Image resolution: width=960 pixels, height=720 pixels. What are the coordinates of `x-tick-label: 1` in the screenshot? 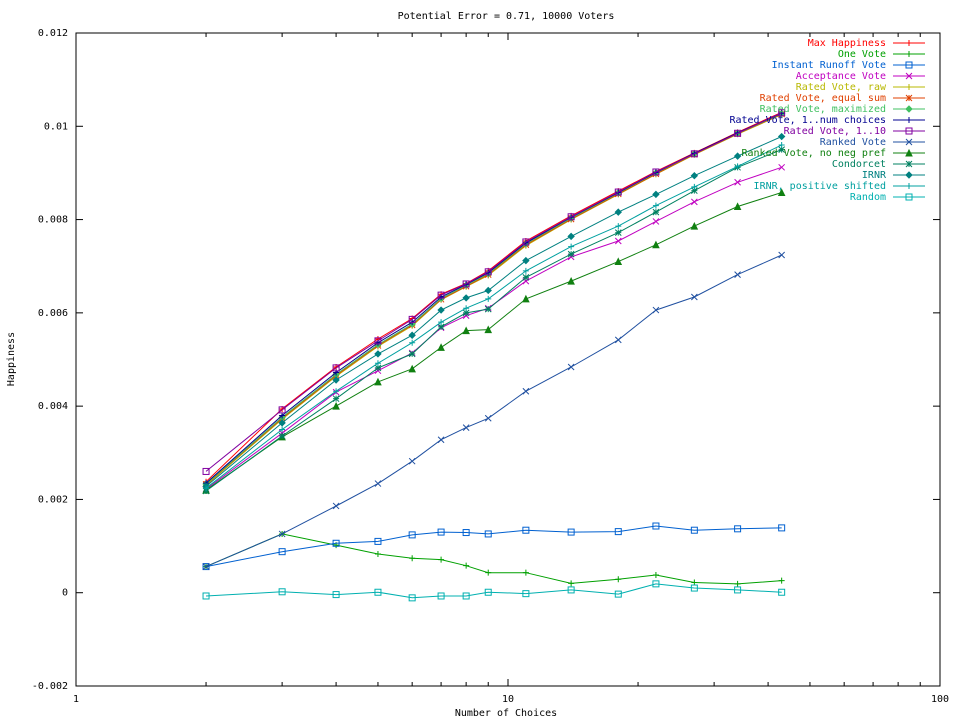 It's located at (76, 699).